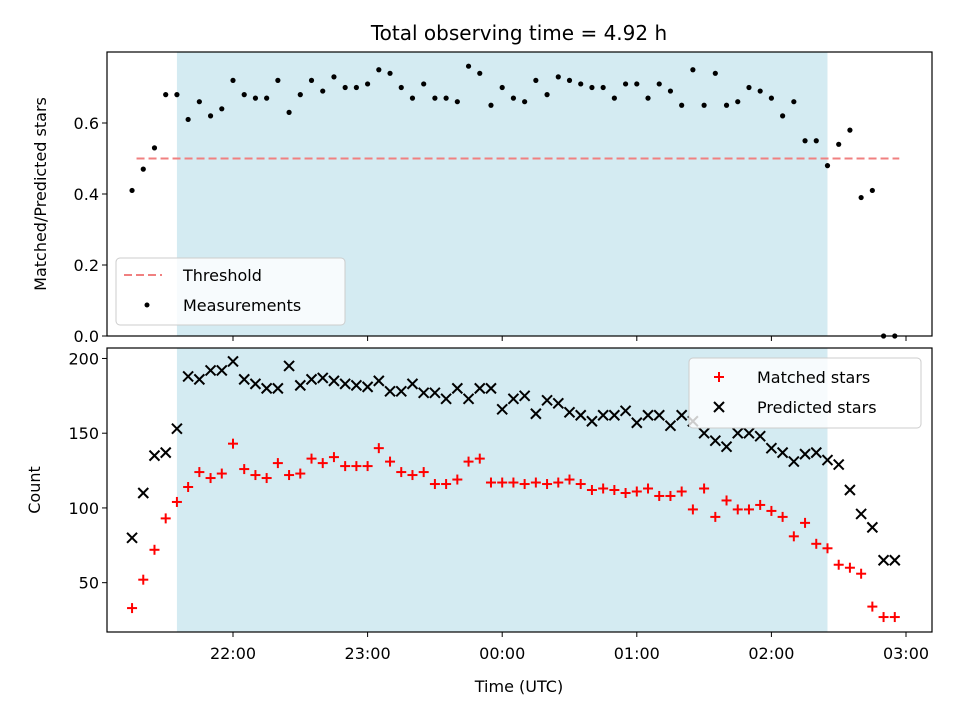 The width and height of the screenshot is (960, 720). I want to click on x-tick-label: 02:00, so click(771, 653).